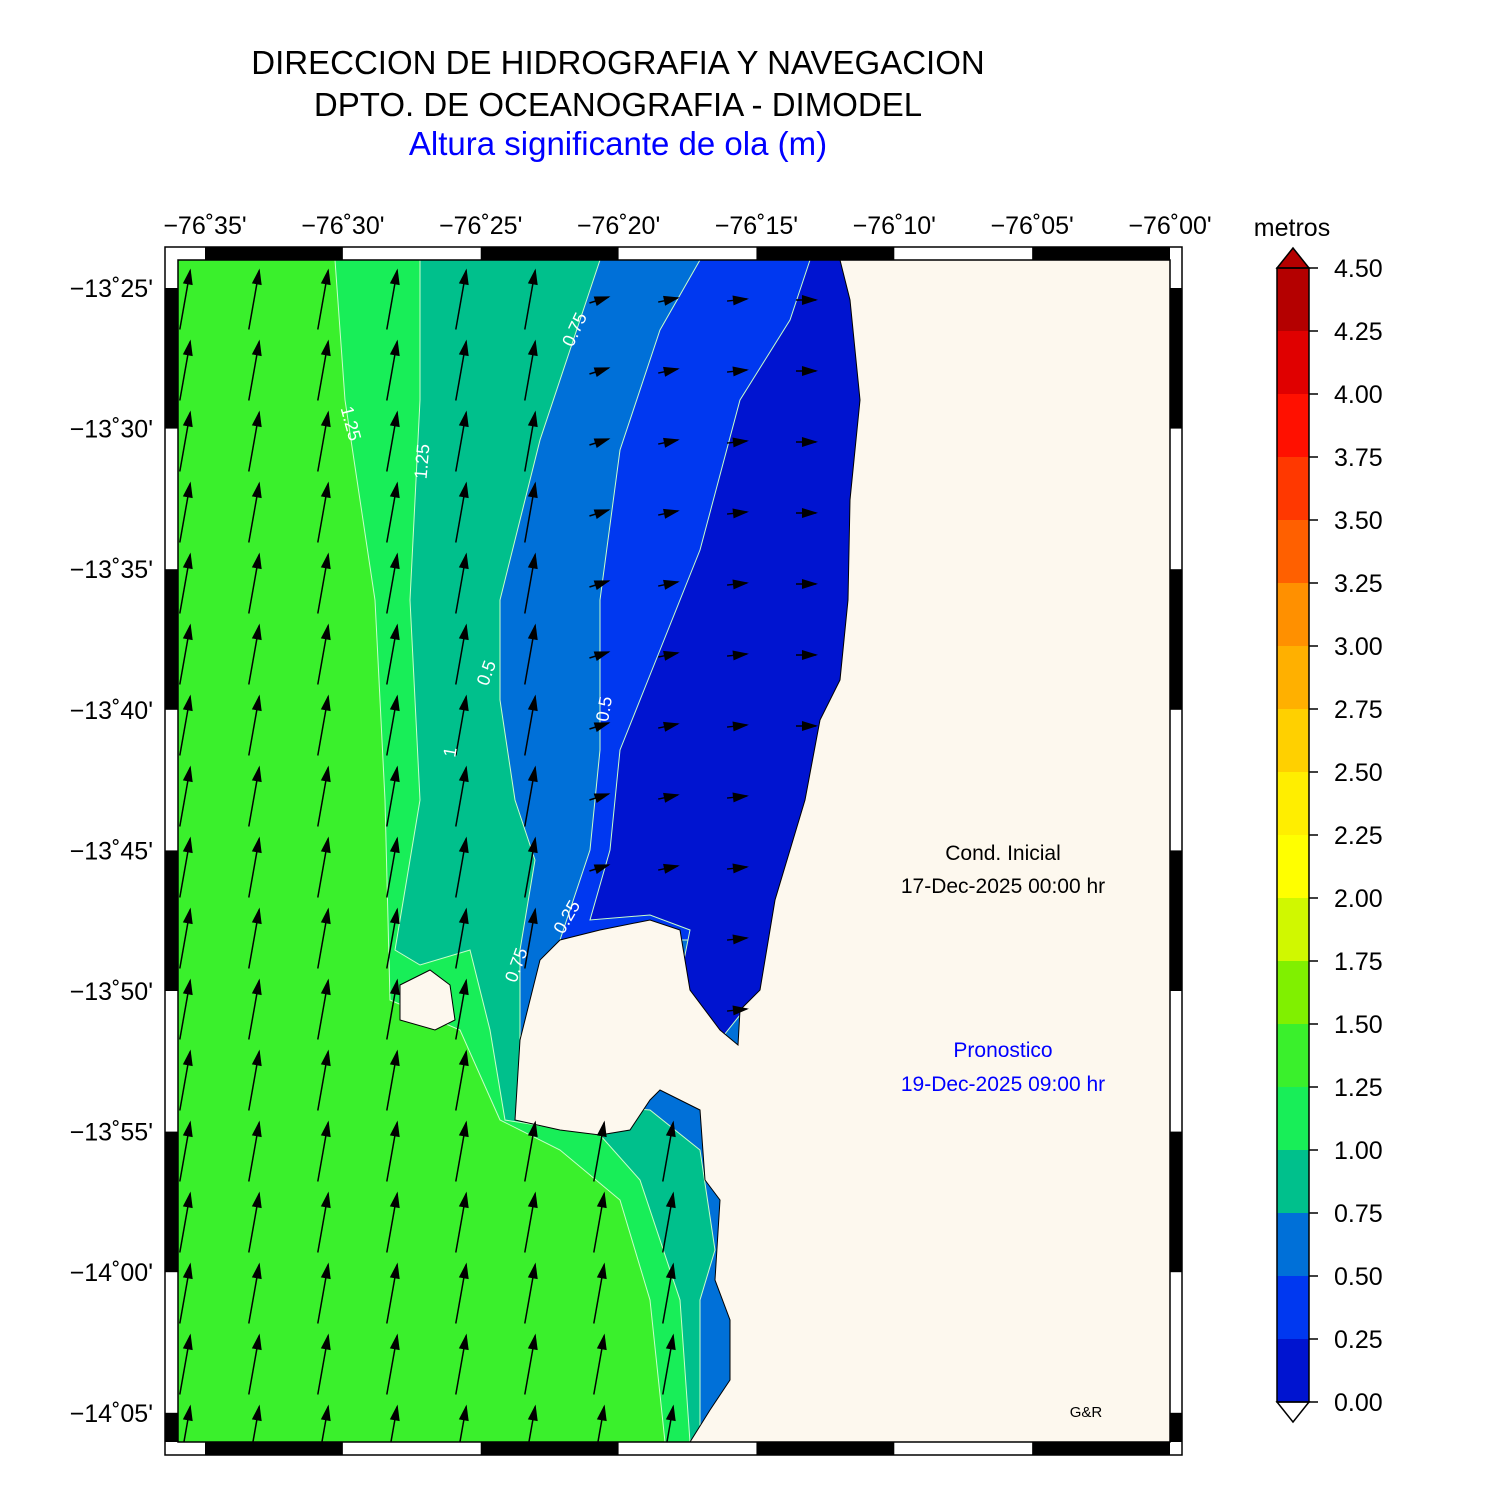  What do you see at coordinates (1358, 584) in the screenshot?
I see `colorbar-label: 3.25` at bounding box center [1358, 584].